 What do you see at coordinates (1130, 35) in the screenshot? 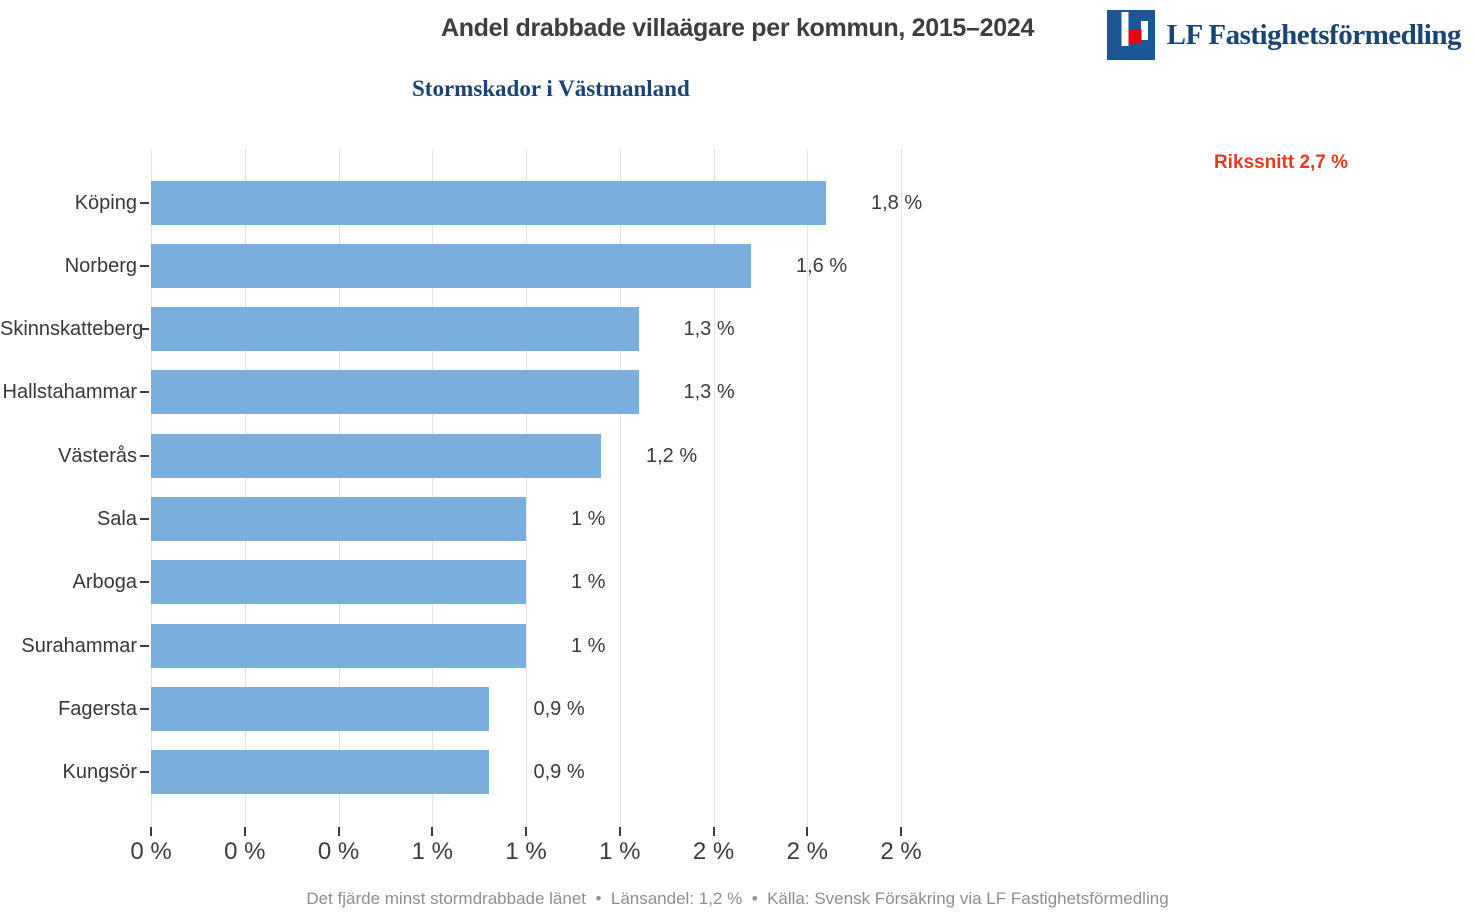
I see `lf-logo-icon` at bounding box center [1130, 35].